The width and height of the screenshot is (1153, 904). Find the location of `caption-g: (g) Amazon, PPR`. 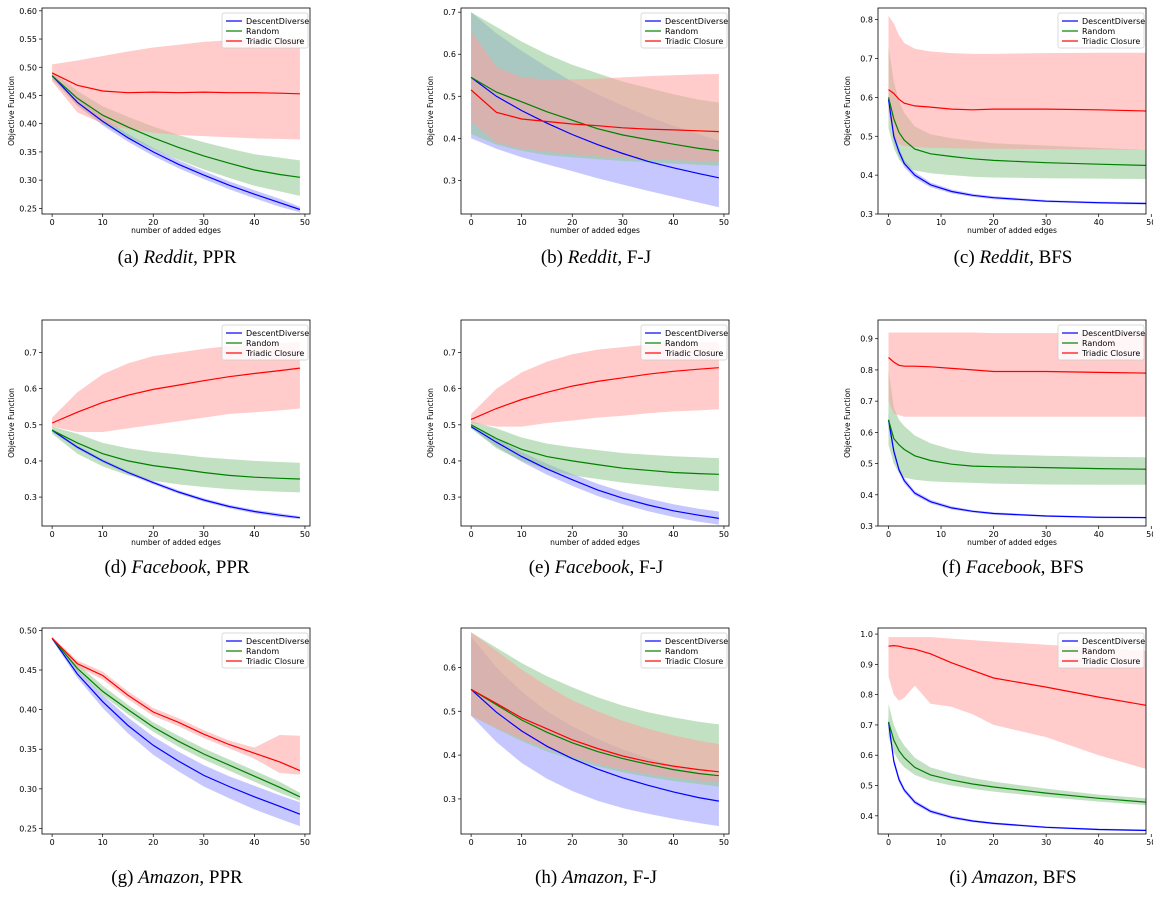

caption-g: (g) Amazon, PPR is located at coordinates (177, 878).